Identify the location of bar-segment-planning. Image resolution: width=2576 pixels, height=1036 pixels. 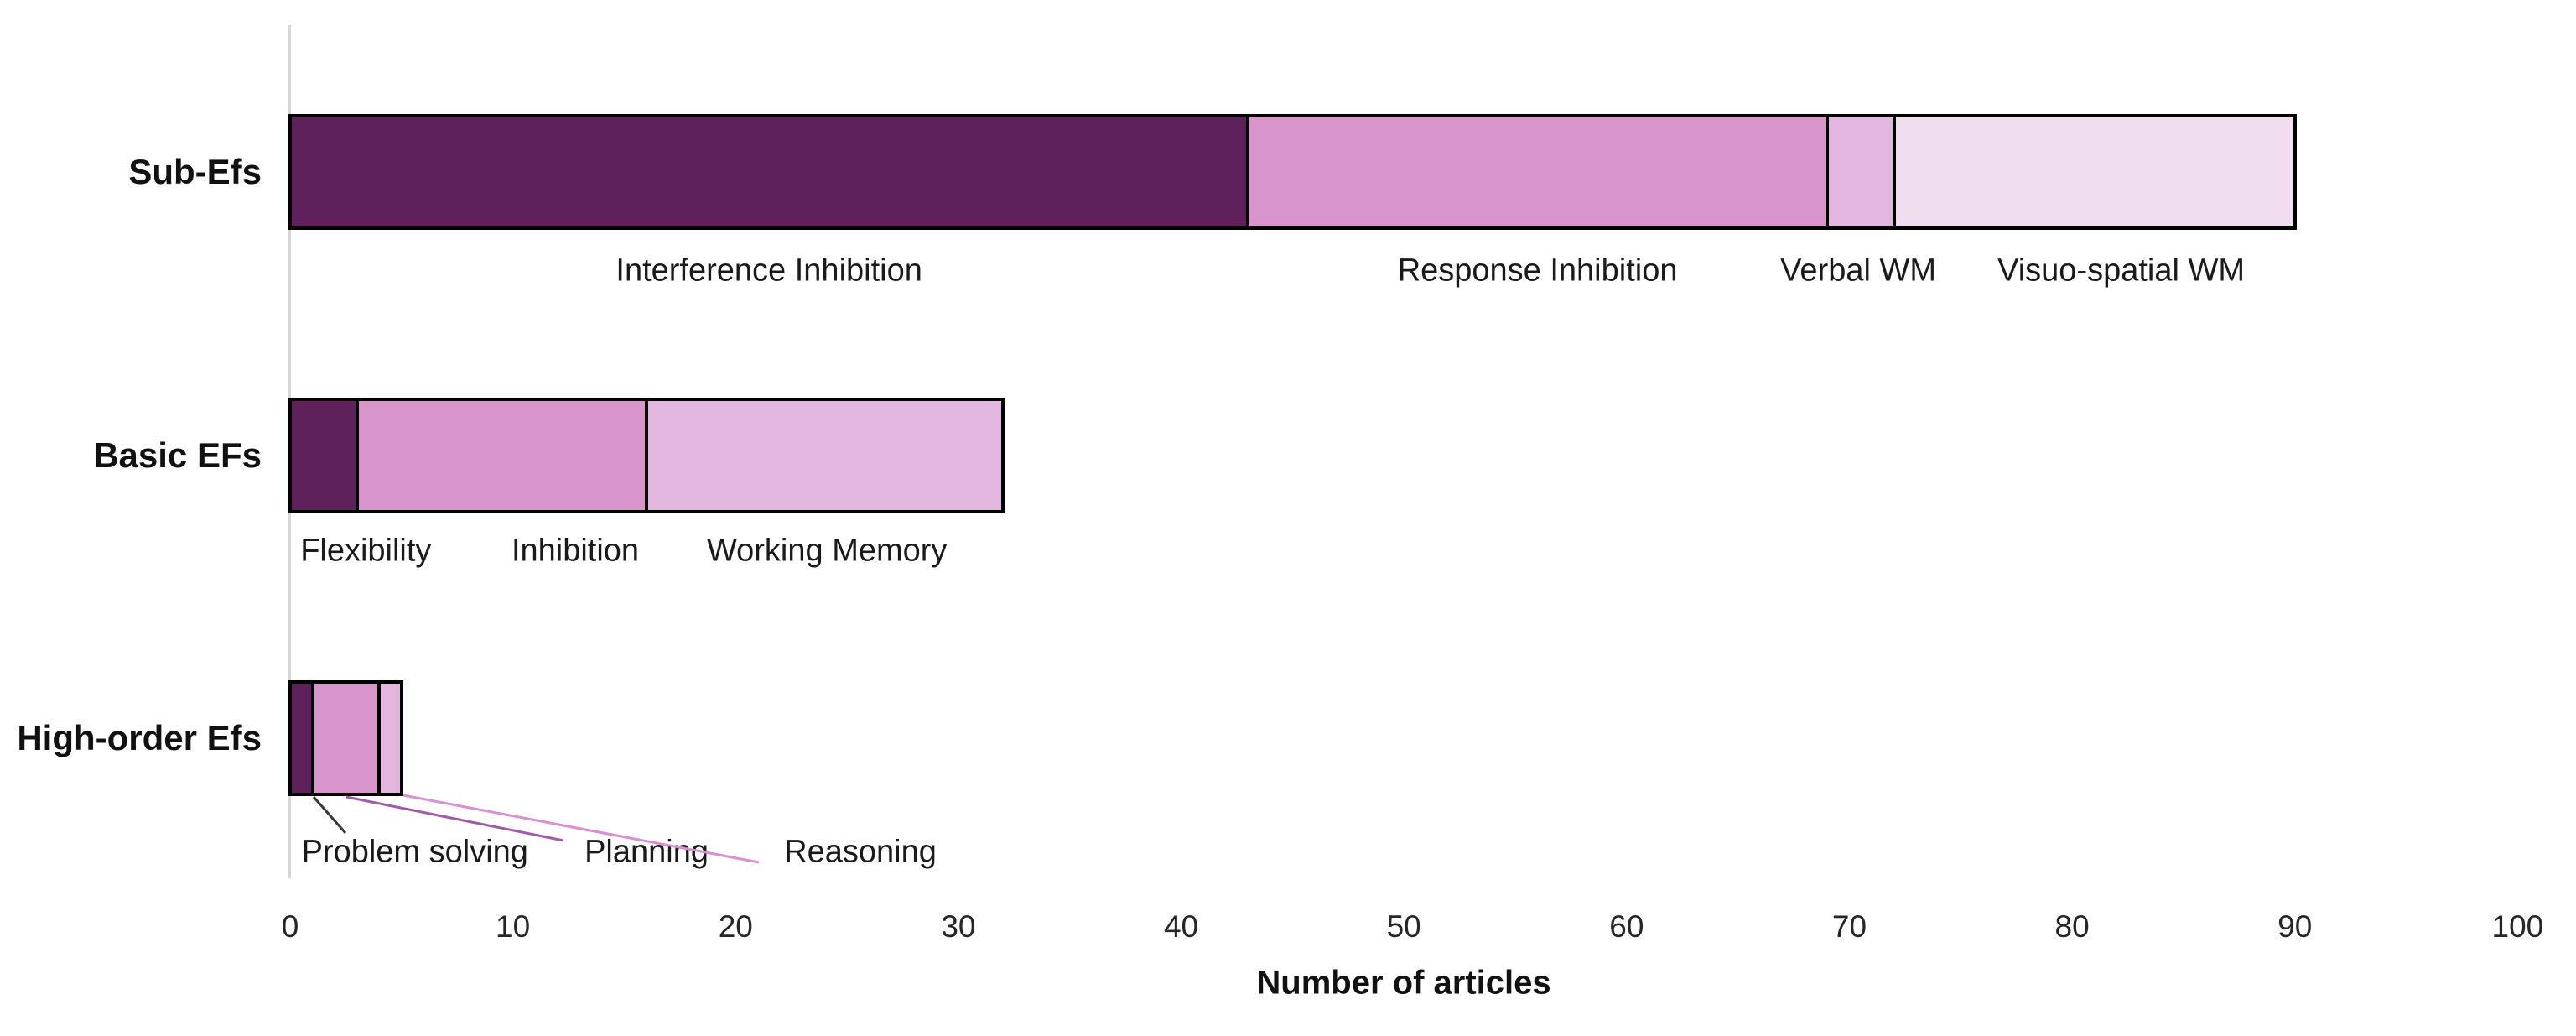
(346, 738).